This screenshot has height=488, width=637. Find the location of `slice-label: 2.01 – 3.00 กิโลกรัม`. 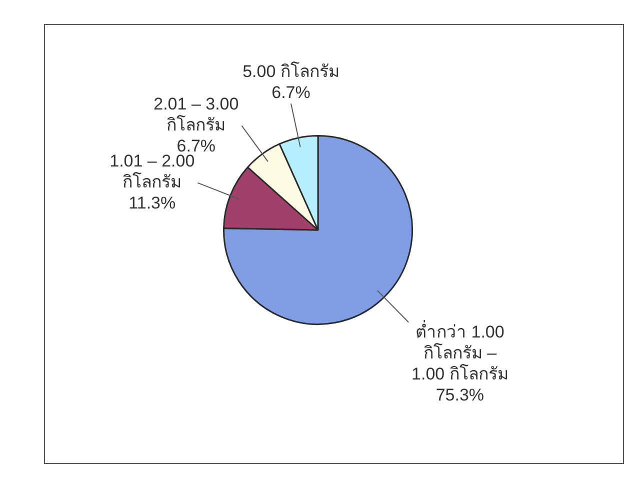

slice-label: 2.01 – 3.00 กิโลกรัม is located at coordinates (196, 114).